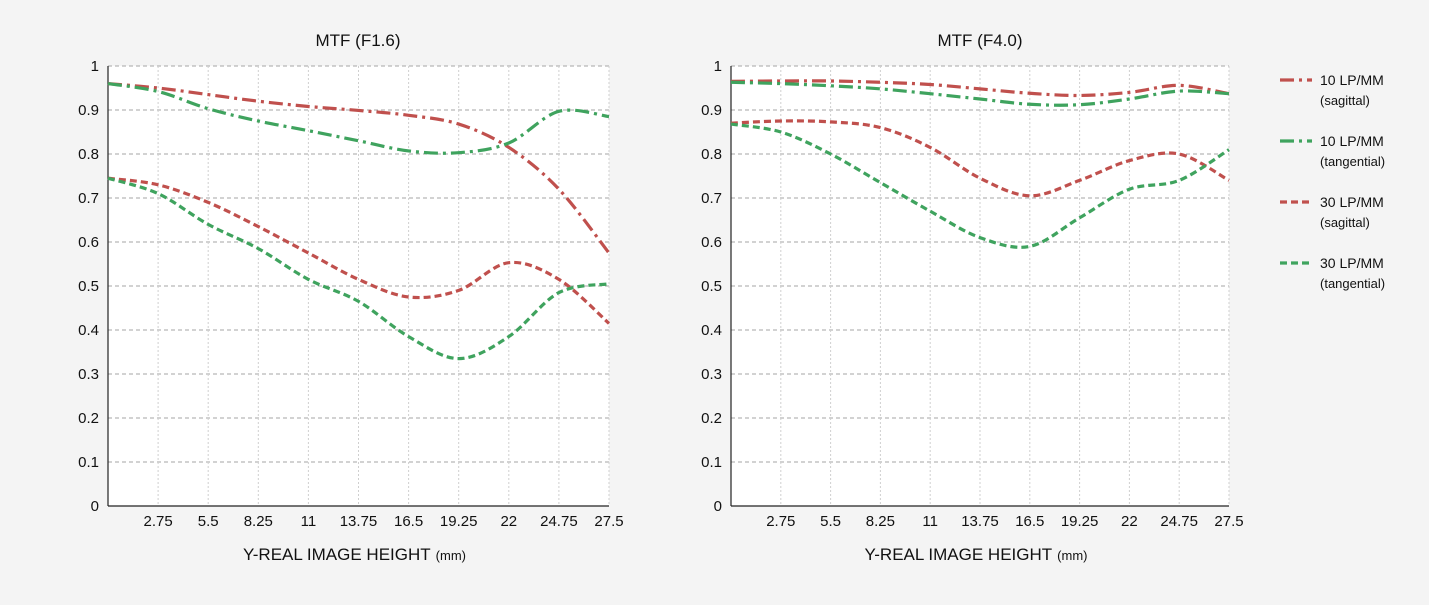 This screenshot has width=1429, height=605. I want to click on chart-title: MTF (F4.0), so click(980, 40).